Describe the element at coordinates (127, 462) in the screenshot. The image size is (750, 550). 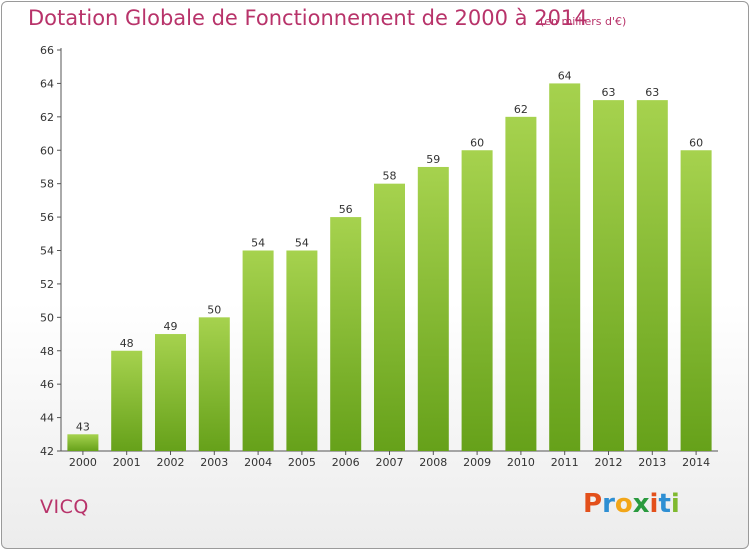
I see `x-tick-label: 2001` at that location.